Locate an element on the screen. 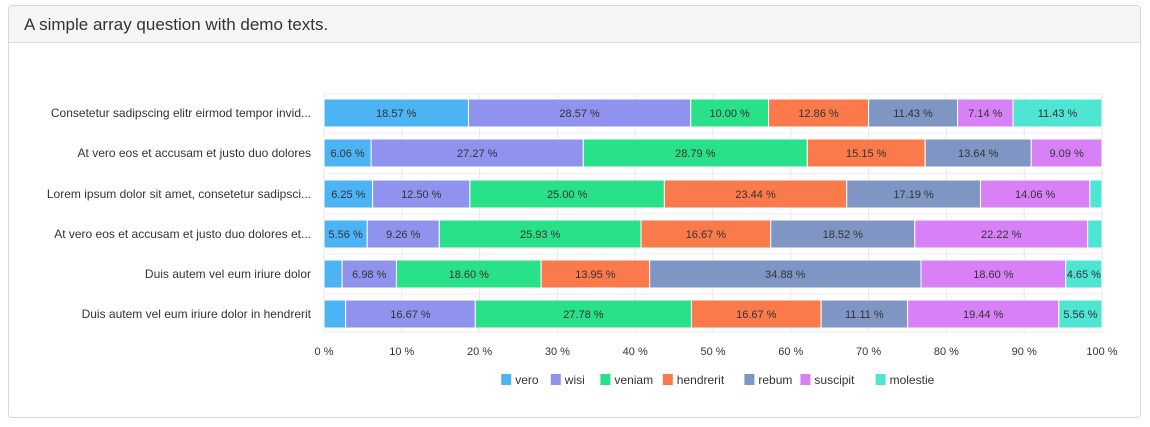 The height and width of the screenshot is (427, 1150). data-label: 10.00 % is located at coordinates (729, 114).